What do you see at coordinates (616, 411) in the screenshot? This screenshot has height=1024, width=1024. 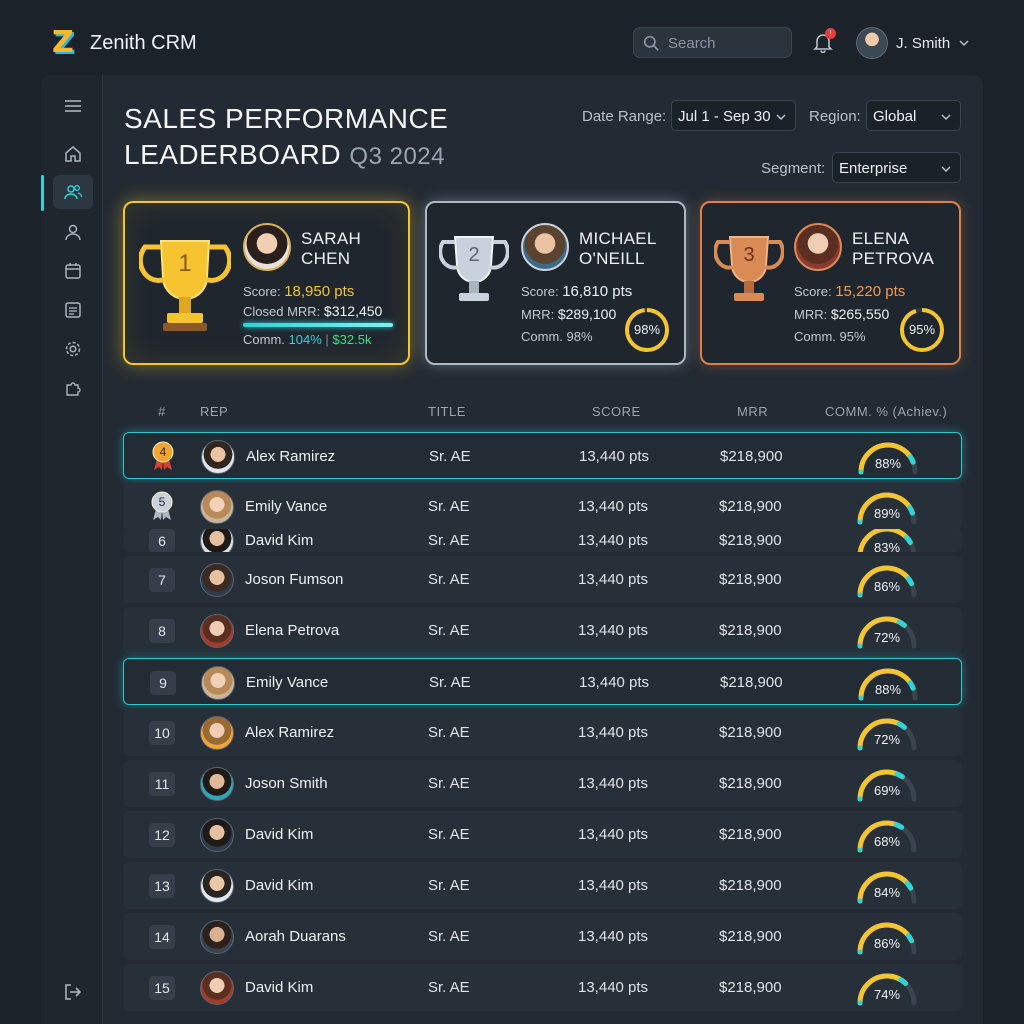 I see `col-header-score: SCORE` at bounding box center [616, 411].